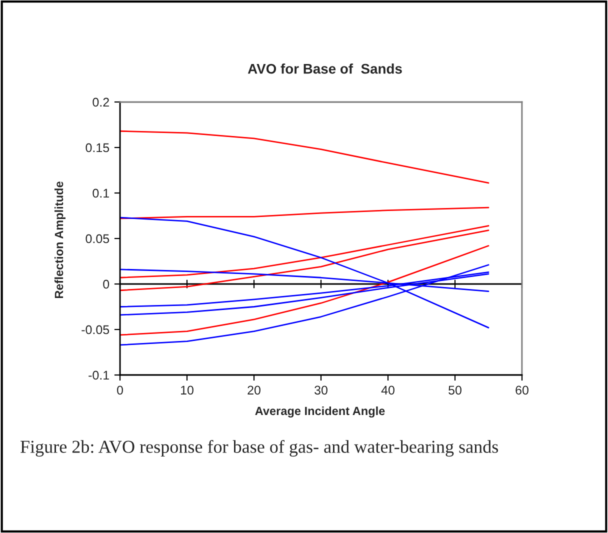 This screenshot has height=533, width=608. I want to click on y-tick-label: 0.05, so click(98, 239).